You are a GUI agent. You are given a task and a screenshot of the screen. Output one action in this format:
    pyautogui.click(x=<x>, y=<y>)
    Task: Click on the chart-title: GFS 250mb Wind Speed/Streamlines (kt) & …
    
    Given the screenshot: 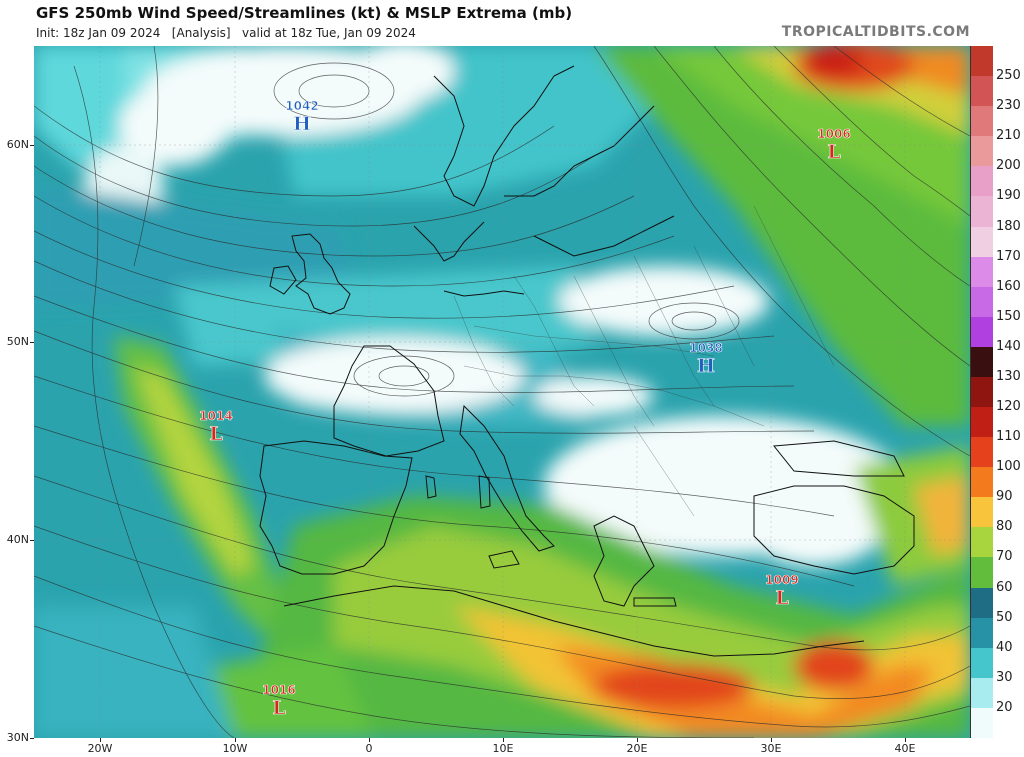 What is the action you would take?
    pyautogui.click(x=304, y=13)
    